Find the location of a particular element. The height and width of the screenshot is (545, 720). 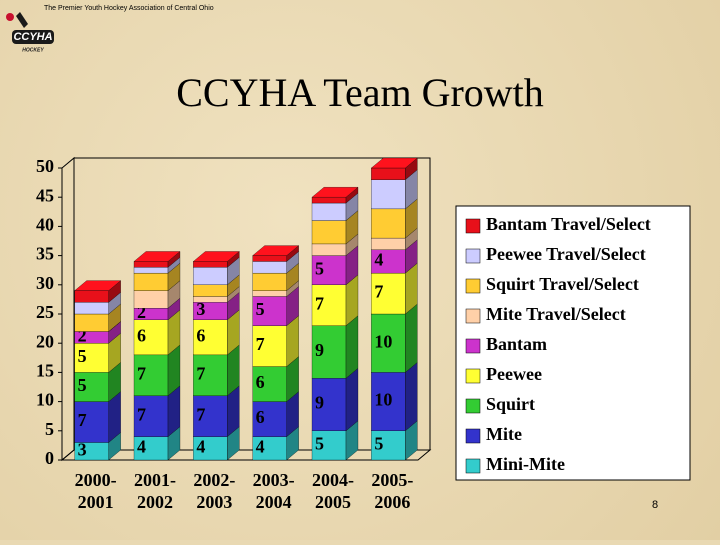

legend-label: Peewee is located at coordinates (514, 374).